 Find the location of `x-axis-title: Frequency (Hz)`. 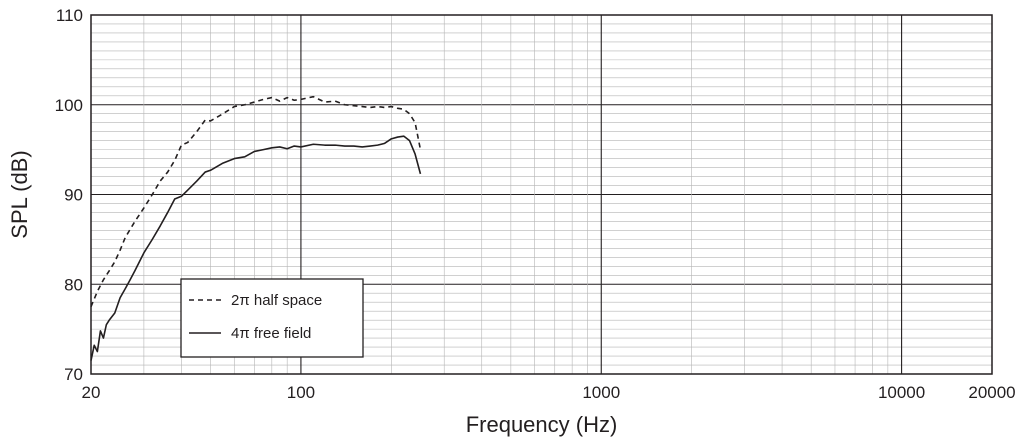

x-axis-title: Frequency (Hz) is located at coordinates (542, 424).